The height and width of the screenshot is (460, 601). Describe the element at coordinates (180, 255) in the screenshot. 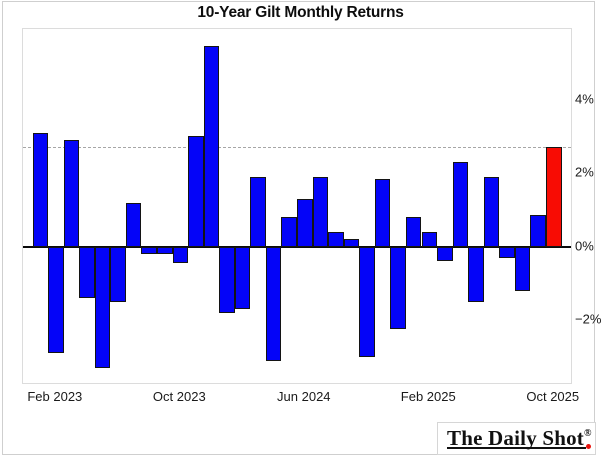

I see `bar-oct-2023` at that location.